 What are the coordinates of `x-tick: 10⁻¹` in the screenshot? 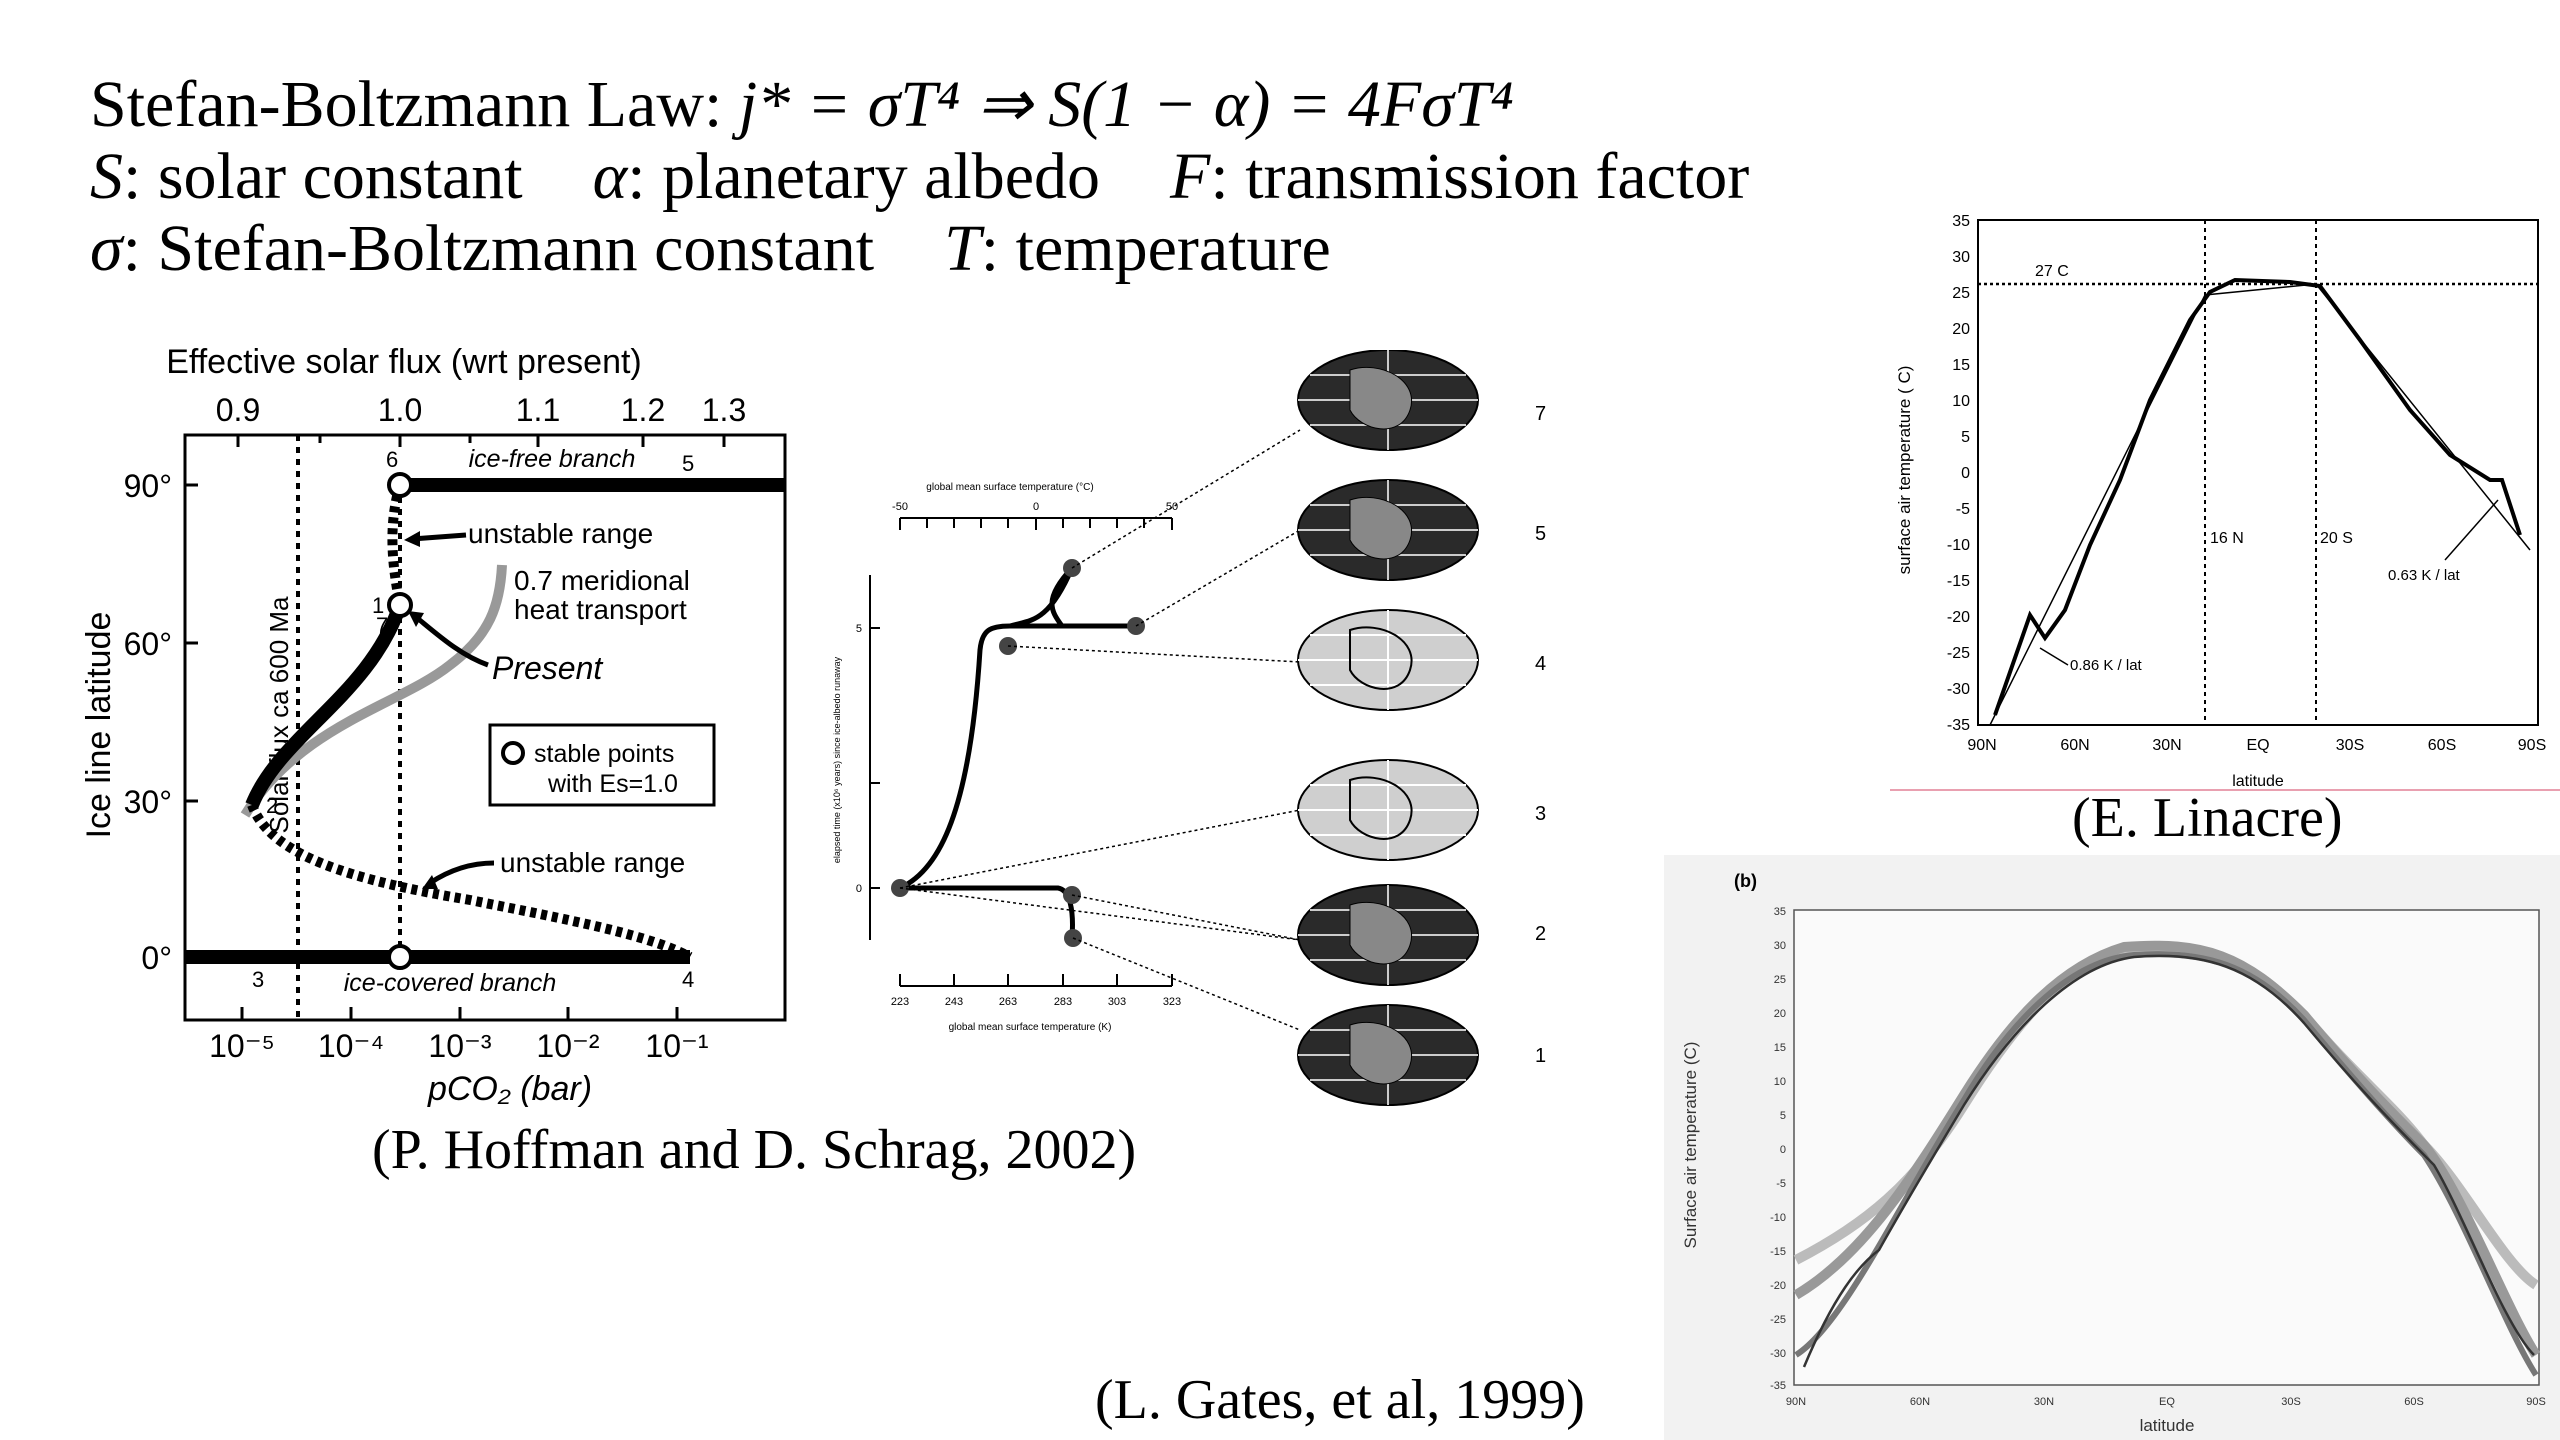 It's located at (676, 1046).